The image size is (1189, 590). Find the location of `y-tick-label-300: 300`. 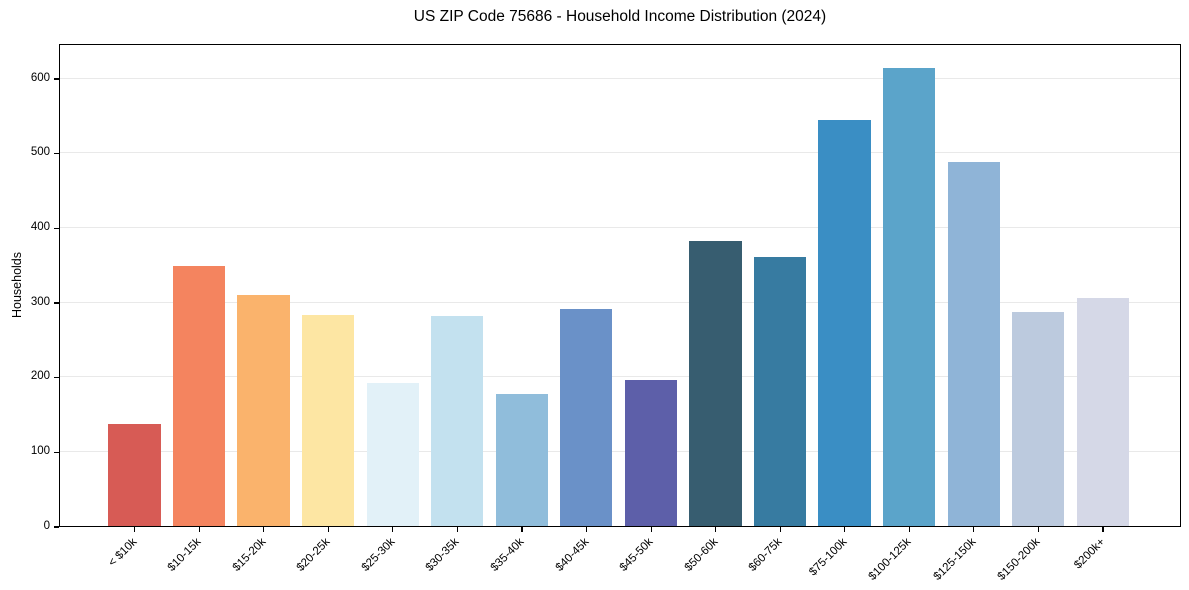

y-tick-label-300: 300 is located at coordinates (40, 301).